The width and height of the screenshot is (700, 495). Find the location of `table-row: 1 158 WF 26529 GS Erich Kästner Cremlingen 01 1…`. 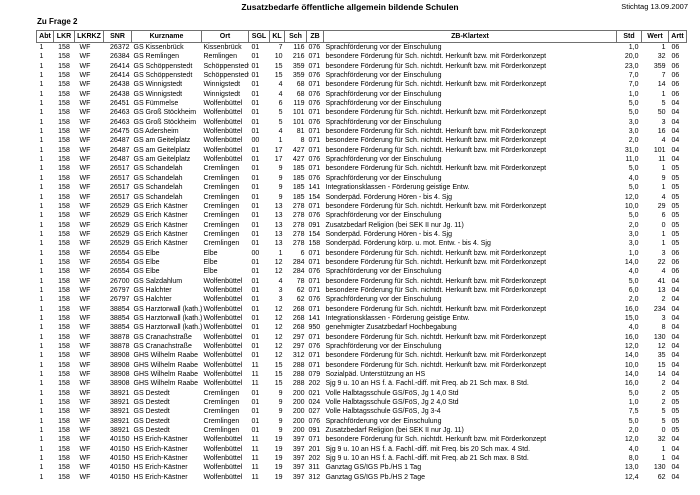

table-row: 1 158 WF 26529 GS Erich Kästner Cremlingen 01 1… is located at coordinates (362, 225).